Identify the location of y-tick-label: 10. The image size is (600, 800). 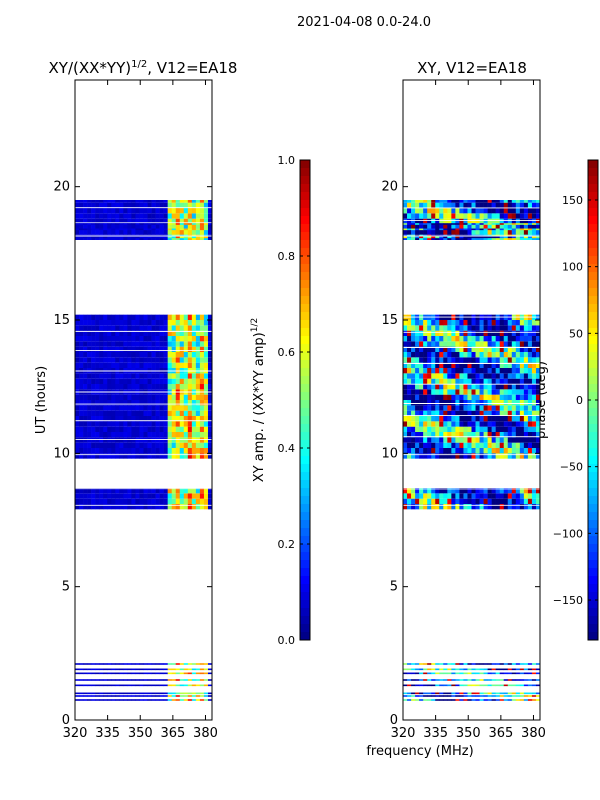
(61, 453).